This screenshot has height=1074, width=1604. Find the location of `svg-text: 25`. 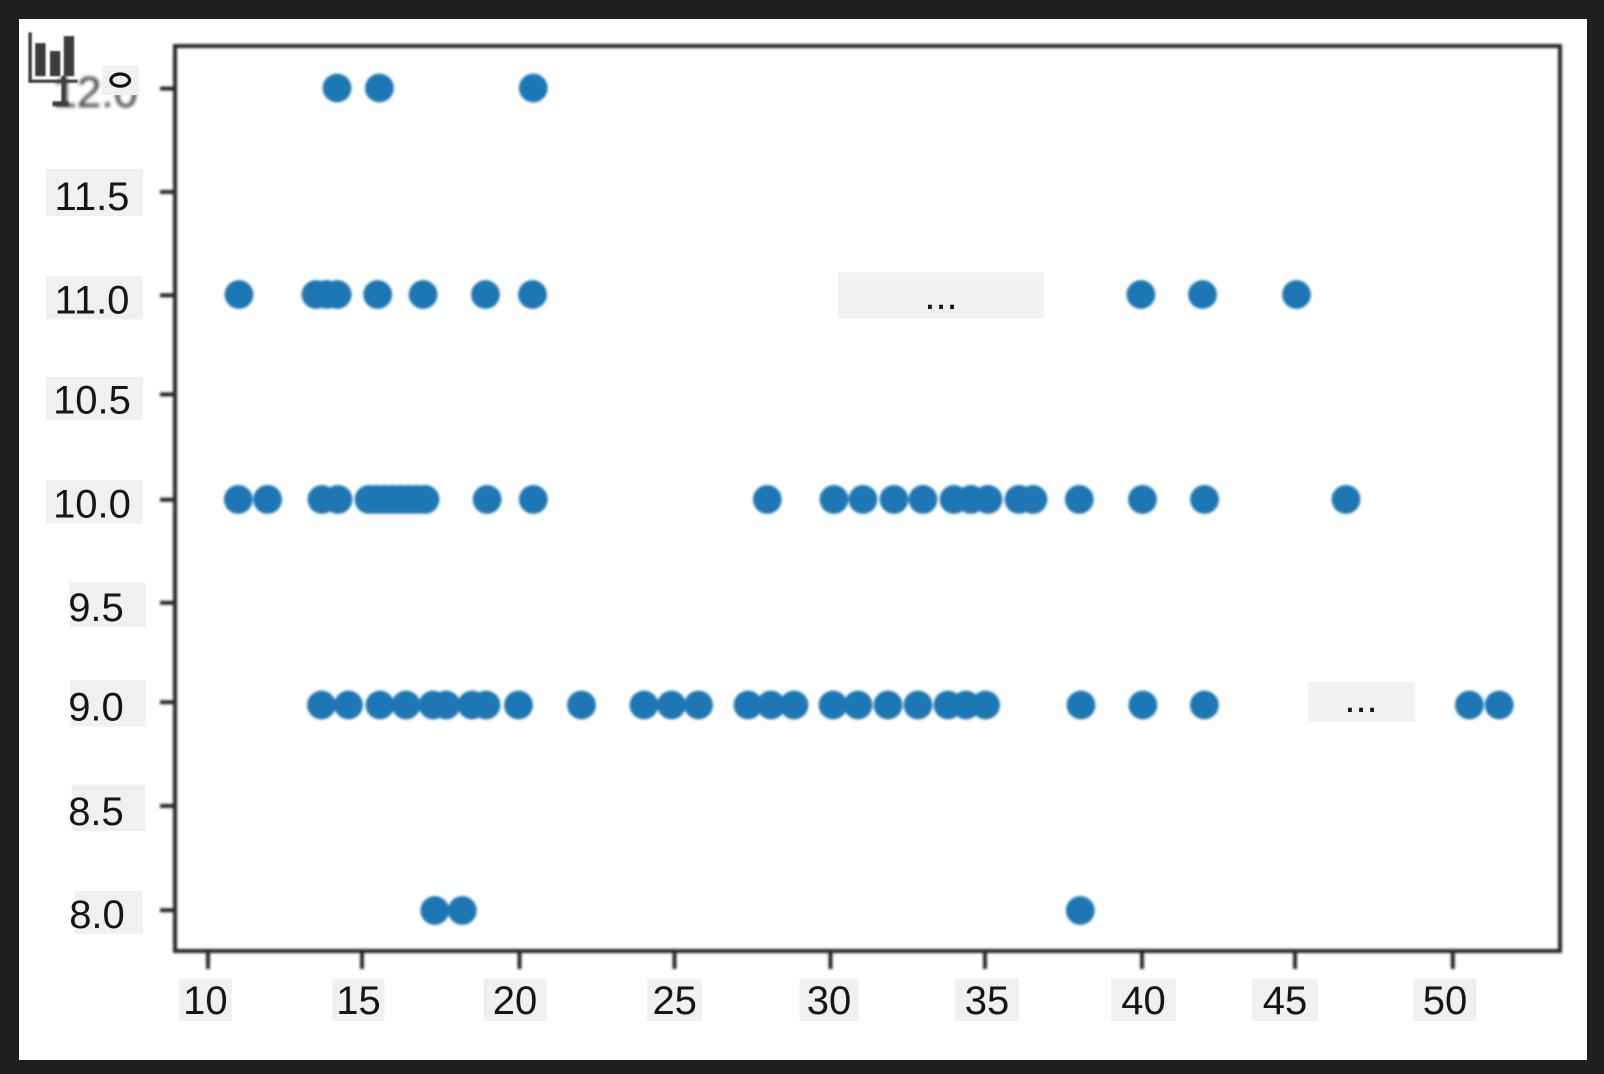

svg-text: 25 is located at coordinates (674, 1001).